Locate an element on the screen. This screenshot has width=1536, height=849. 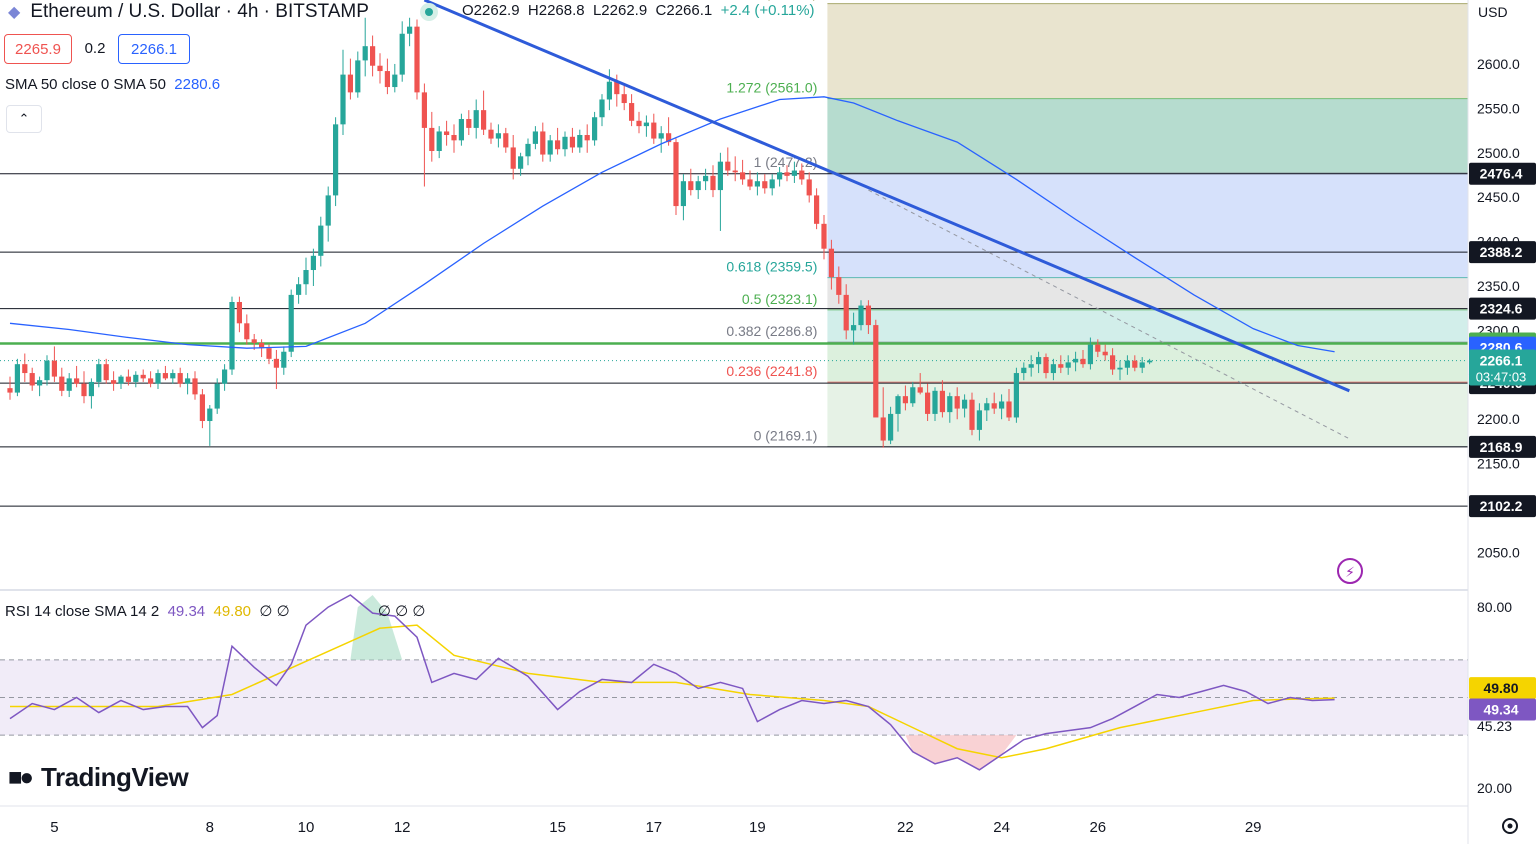
price-tick-label: 2350.0 is located at coordinates (1498, 286).